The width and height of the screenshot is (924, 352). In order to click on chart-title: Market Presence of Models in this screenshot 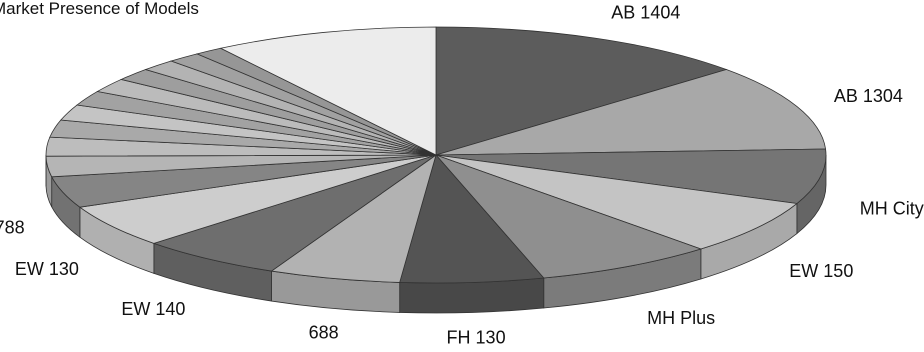, I will do `click(99, 9)`.